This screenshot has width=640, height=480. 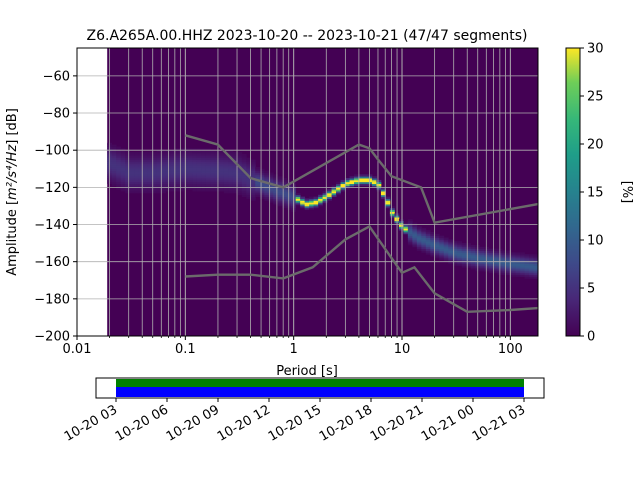 What do you see at coordinates (52, 225) in the screenshot?
I see `y-tick-label: −140` at bounding box center [52, 225].